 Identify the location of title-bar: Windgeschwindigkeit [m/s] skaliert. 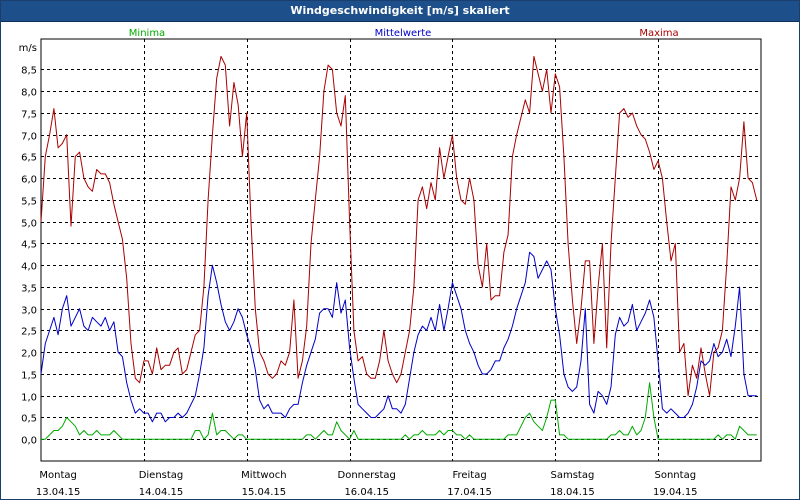
(400, 11).